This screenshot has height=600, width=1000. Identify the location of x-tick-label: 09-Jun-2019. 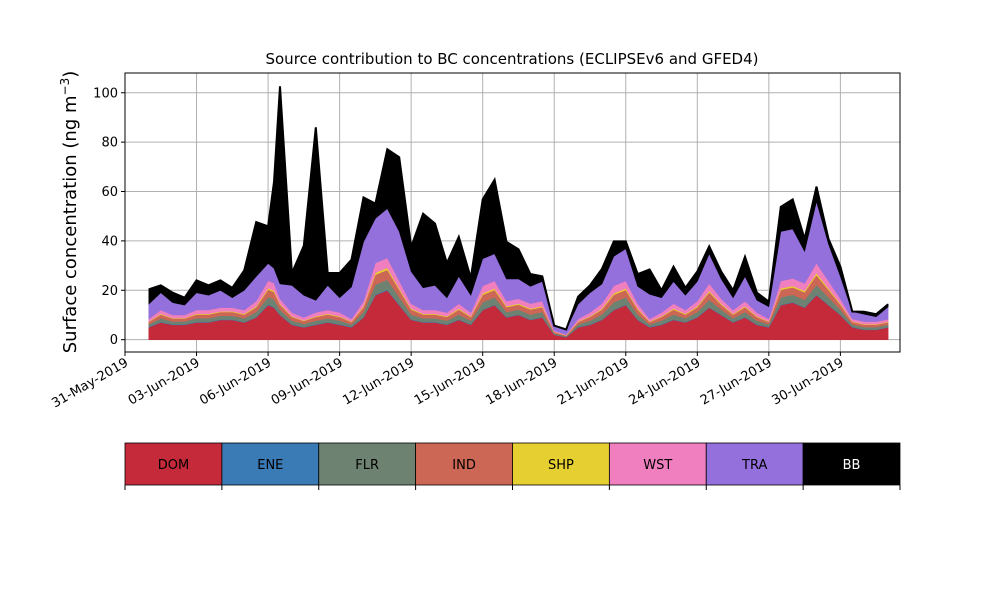
(307, 381).